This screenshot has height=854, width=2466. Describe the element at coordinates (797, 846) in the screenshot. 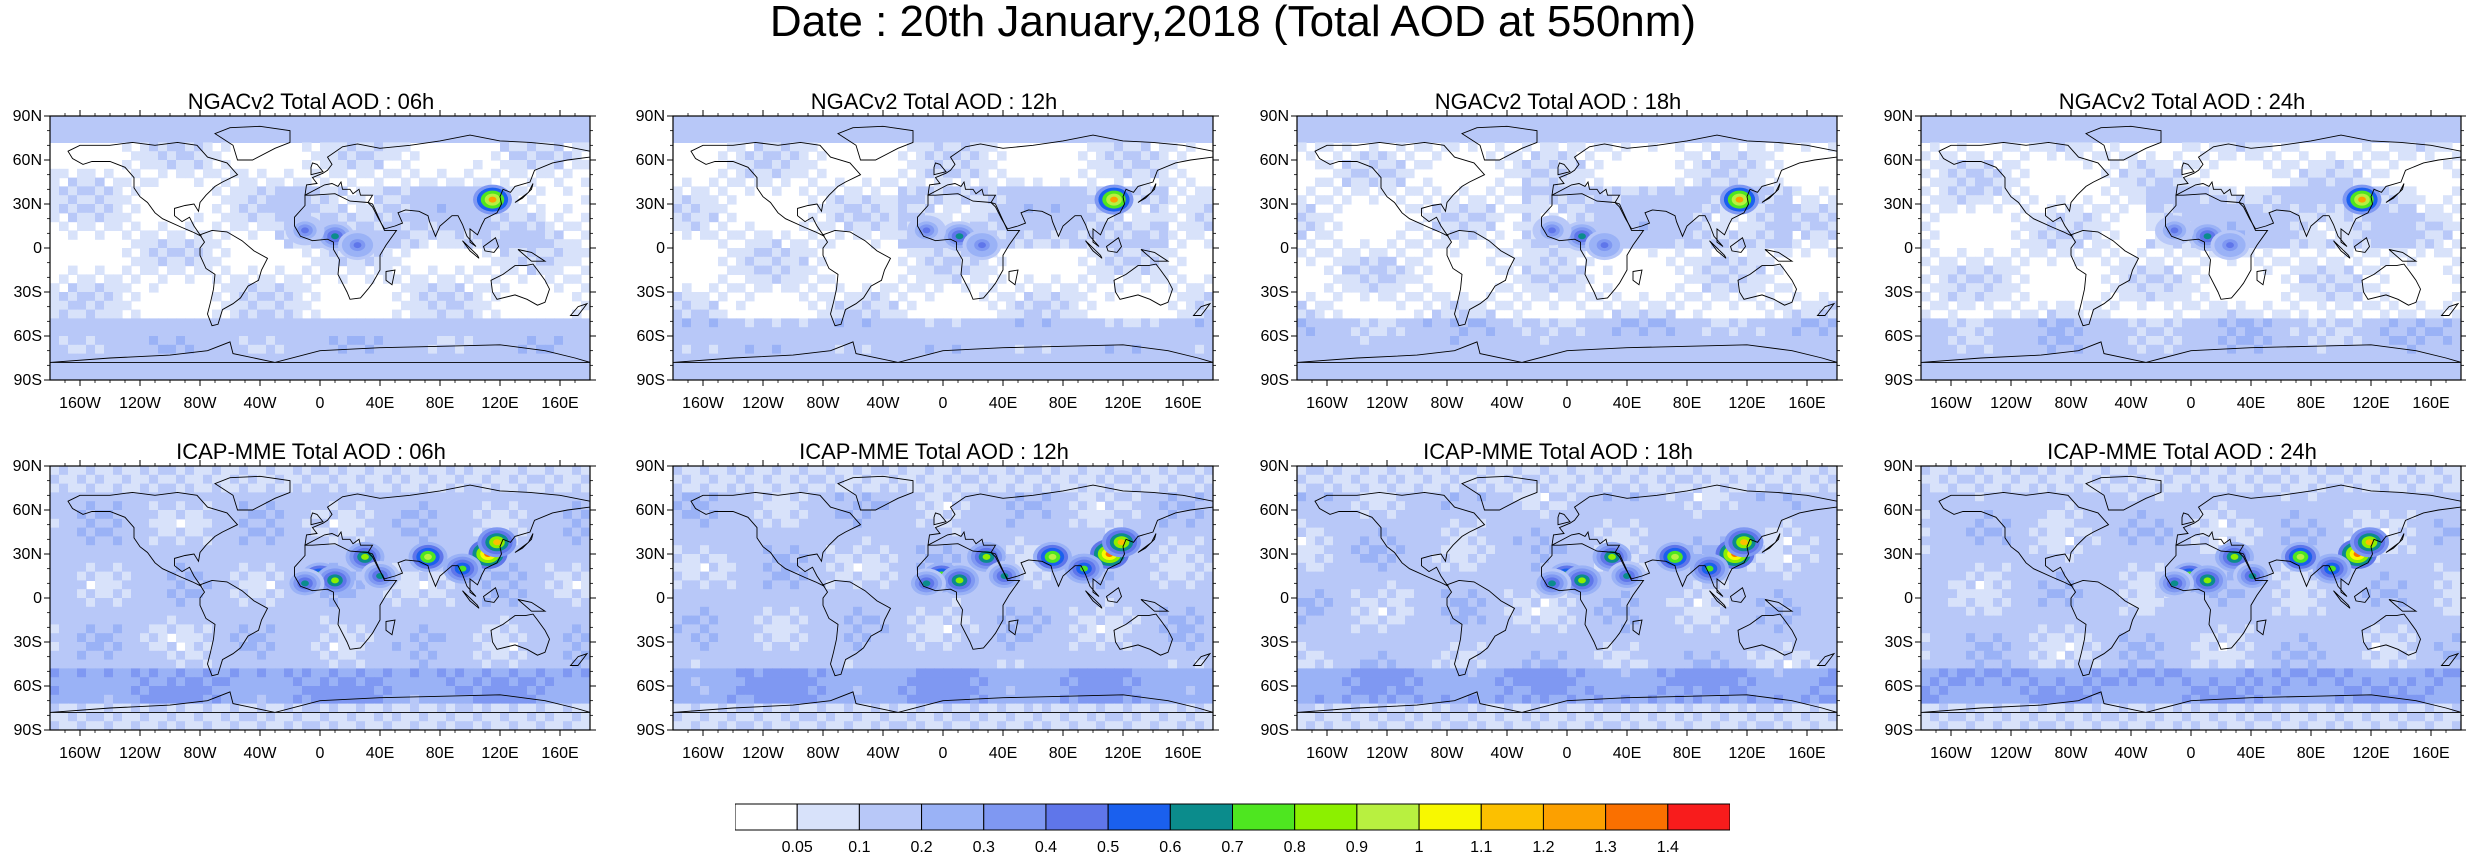

I see `colorbar-label: 0.05` at that location.